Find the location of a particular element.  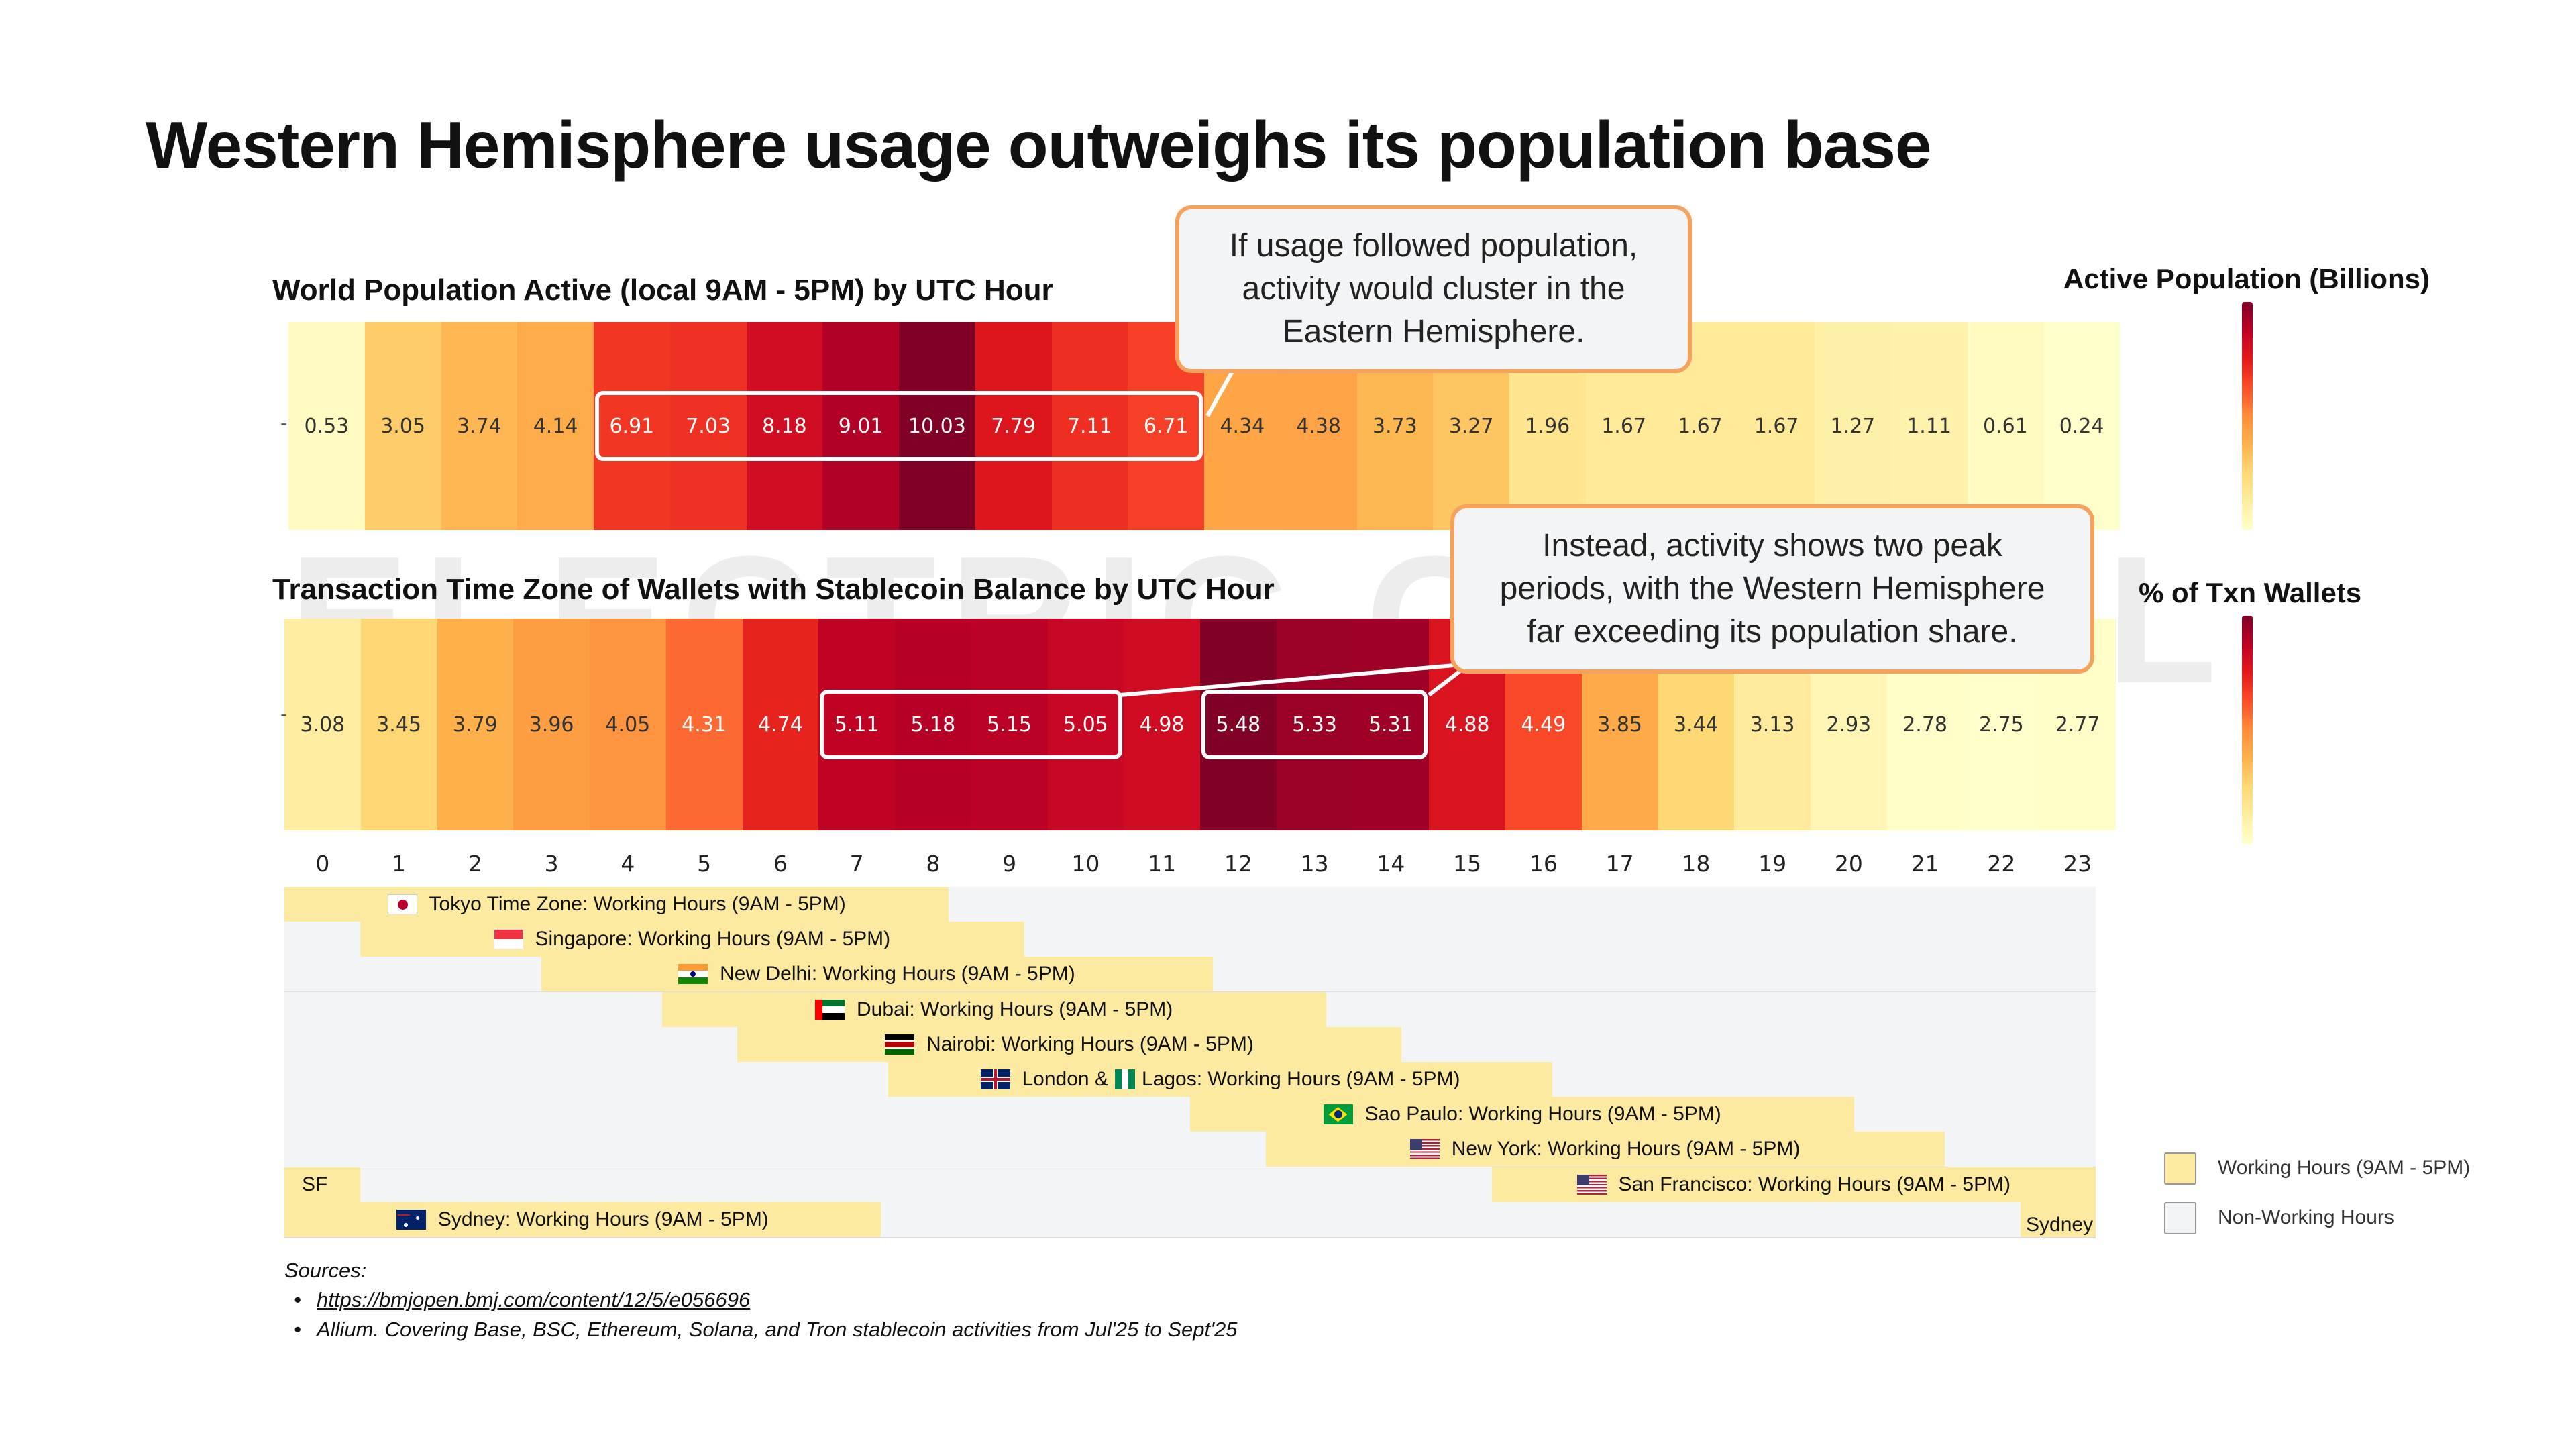

timezone-label: London & Lagos: Working Hours (9AM - 5PM) is located at coordinates (1220, 1079).